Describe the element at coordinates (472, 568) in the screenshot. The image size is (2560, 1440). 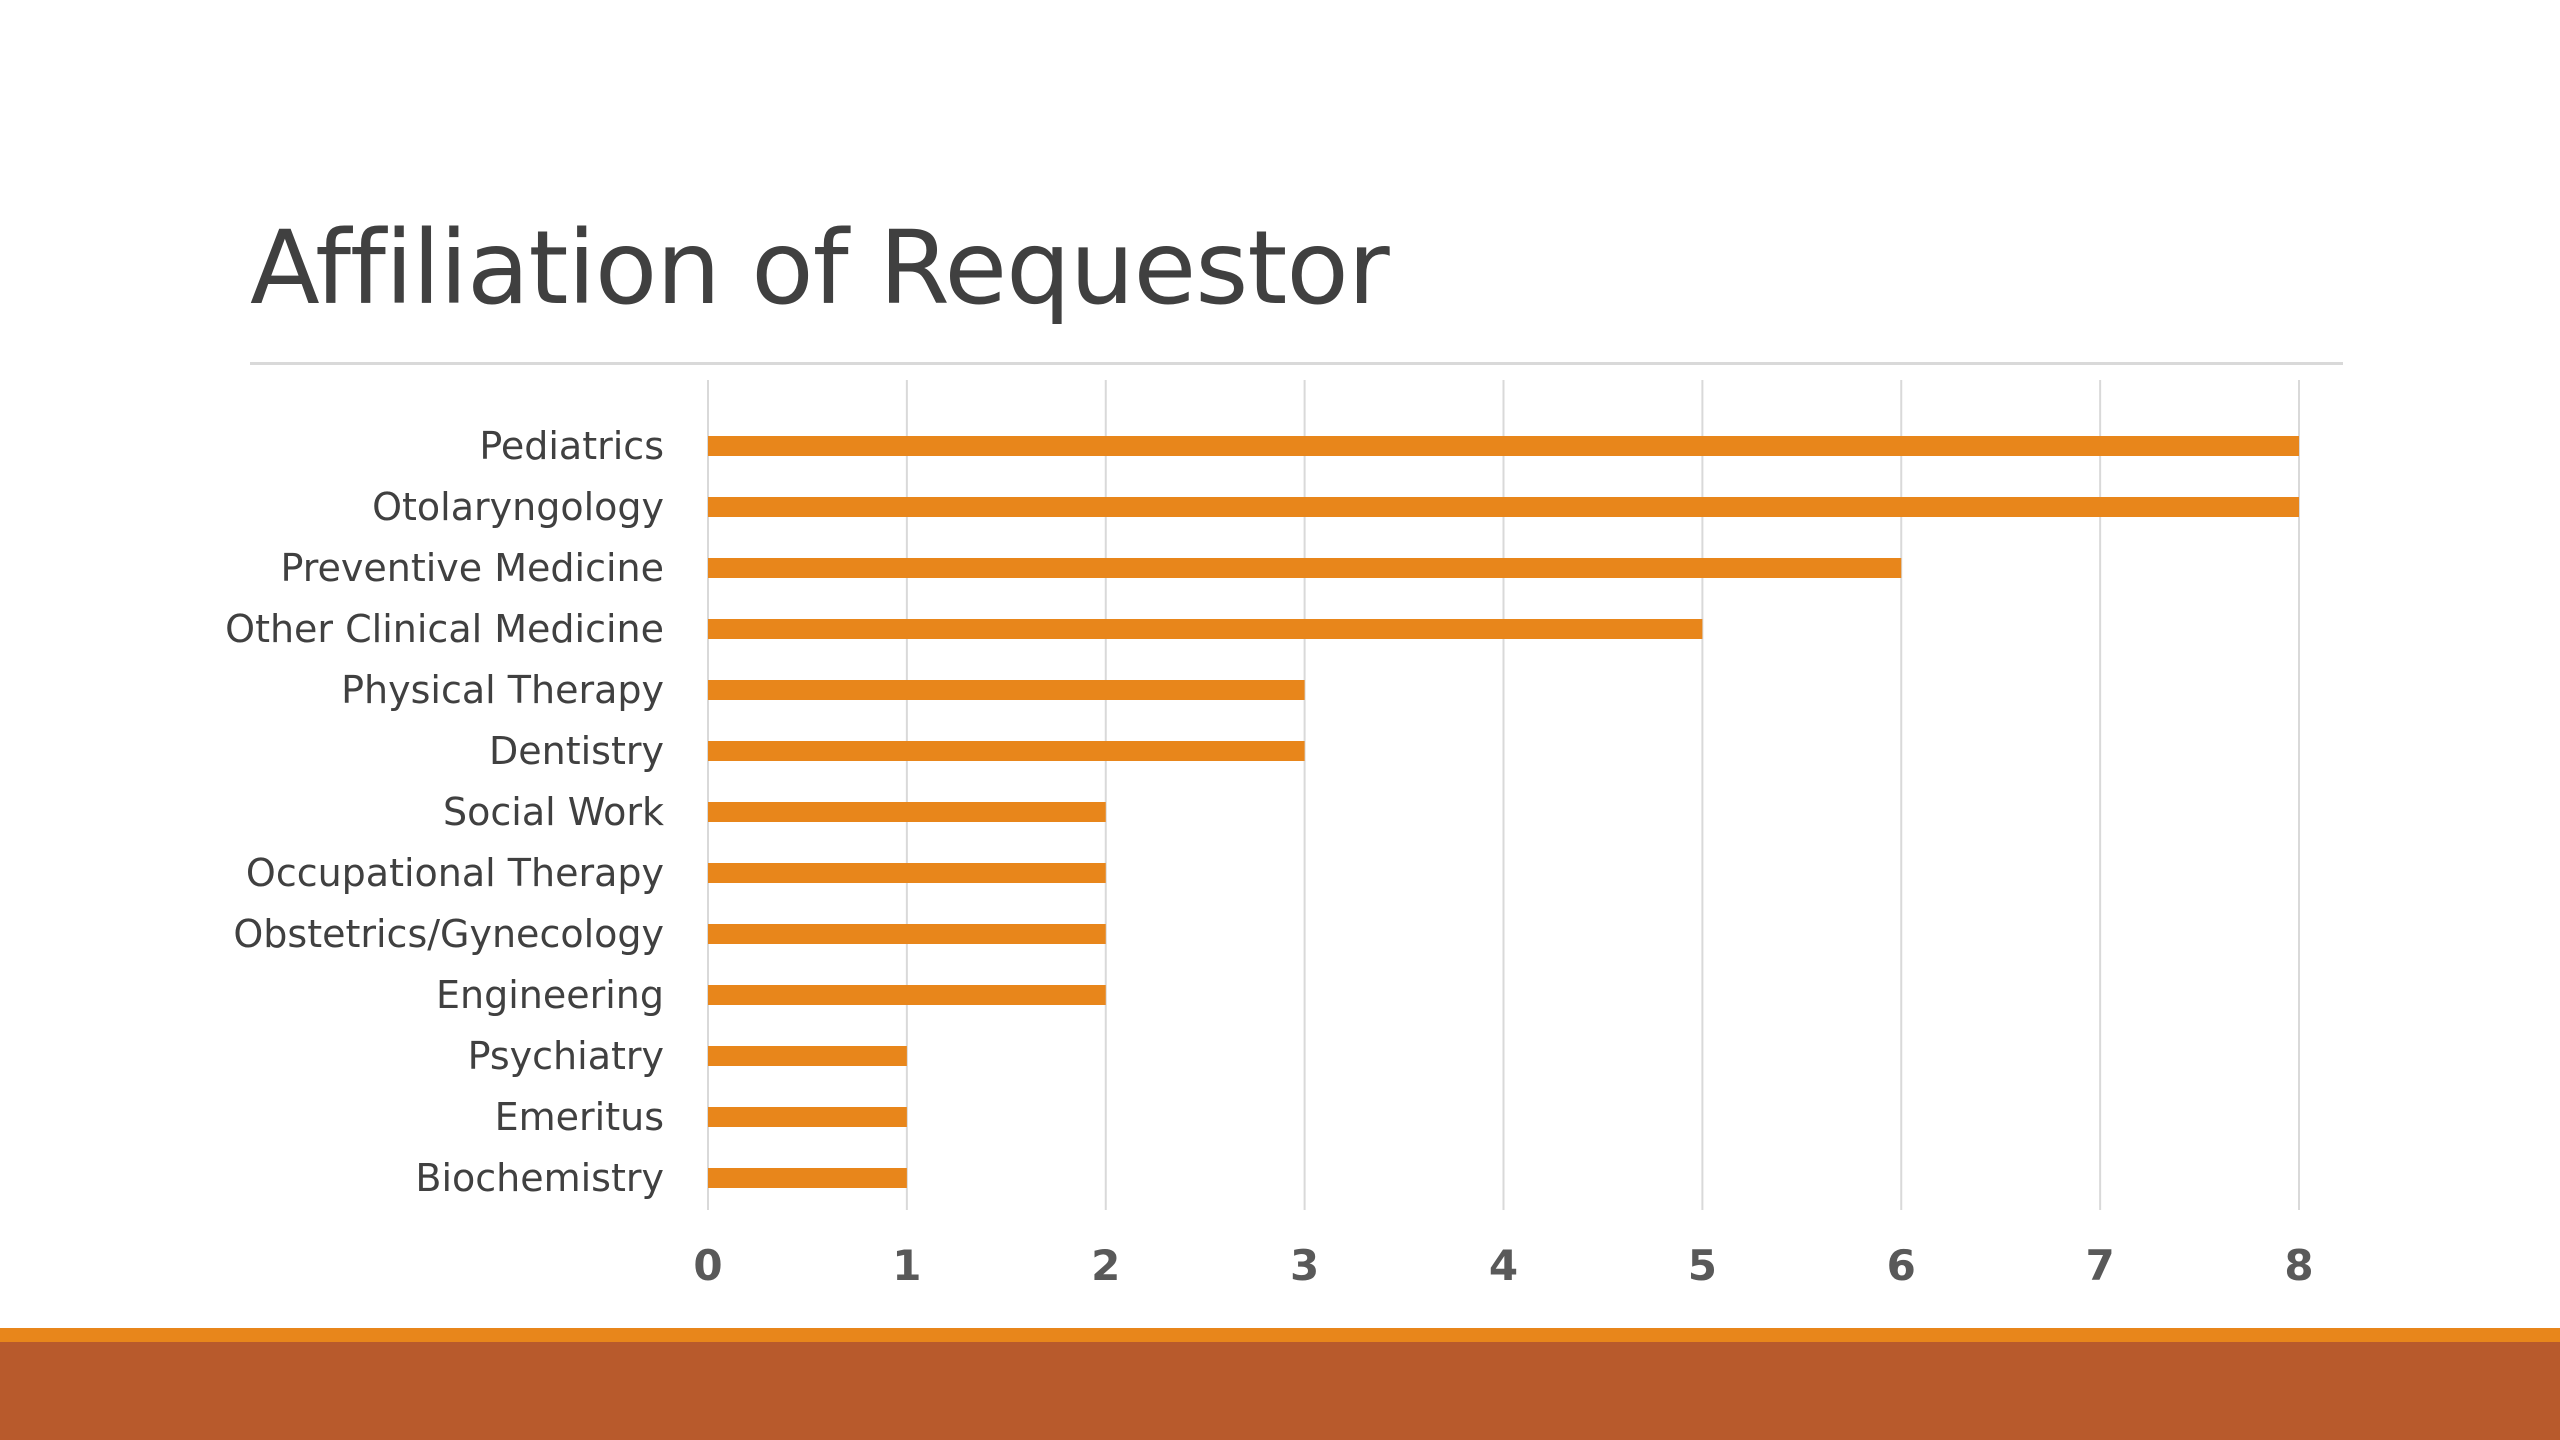
I see `category-label: Preventive Medicine` at that location.